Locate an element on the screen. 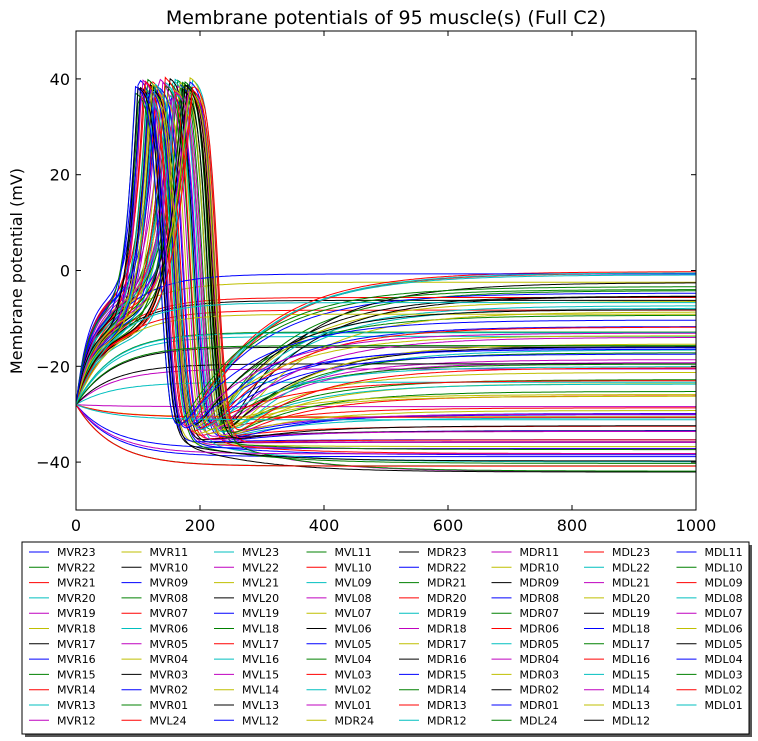 The height and width of the screenshot is (741, 758). series-line-mvr12 is located at coordinates (385, 406).